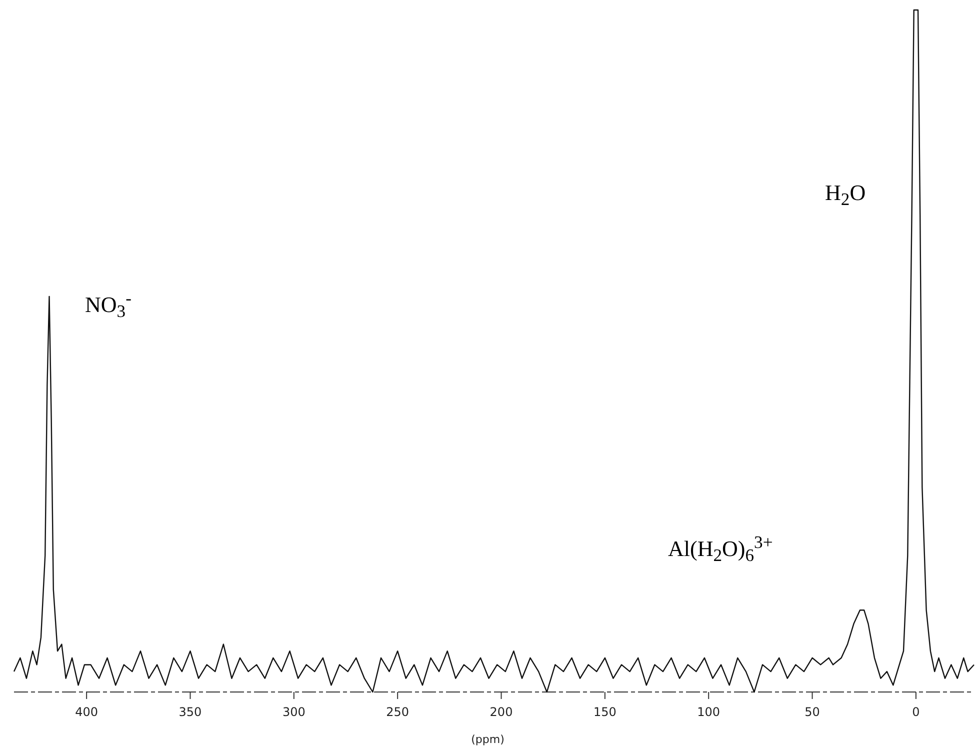 The height and width of the screenshot is (753, 977). I want to click on x-tick-label: 350, so click(190, 712).